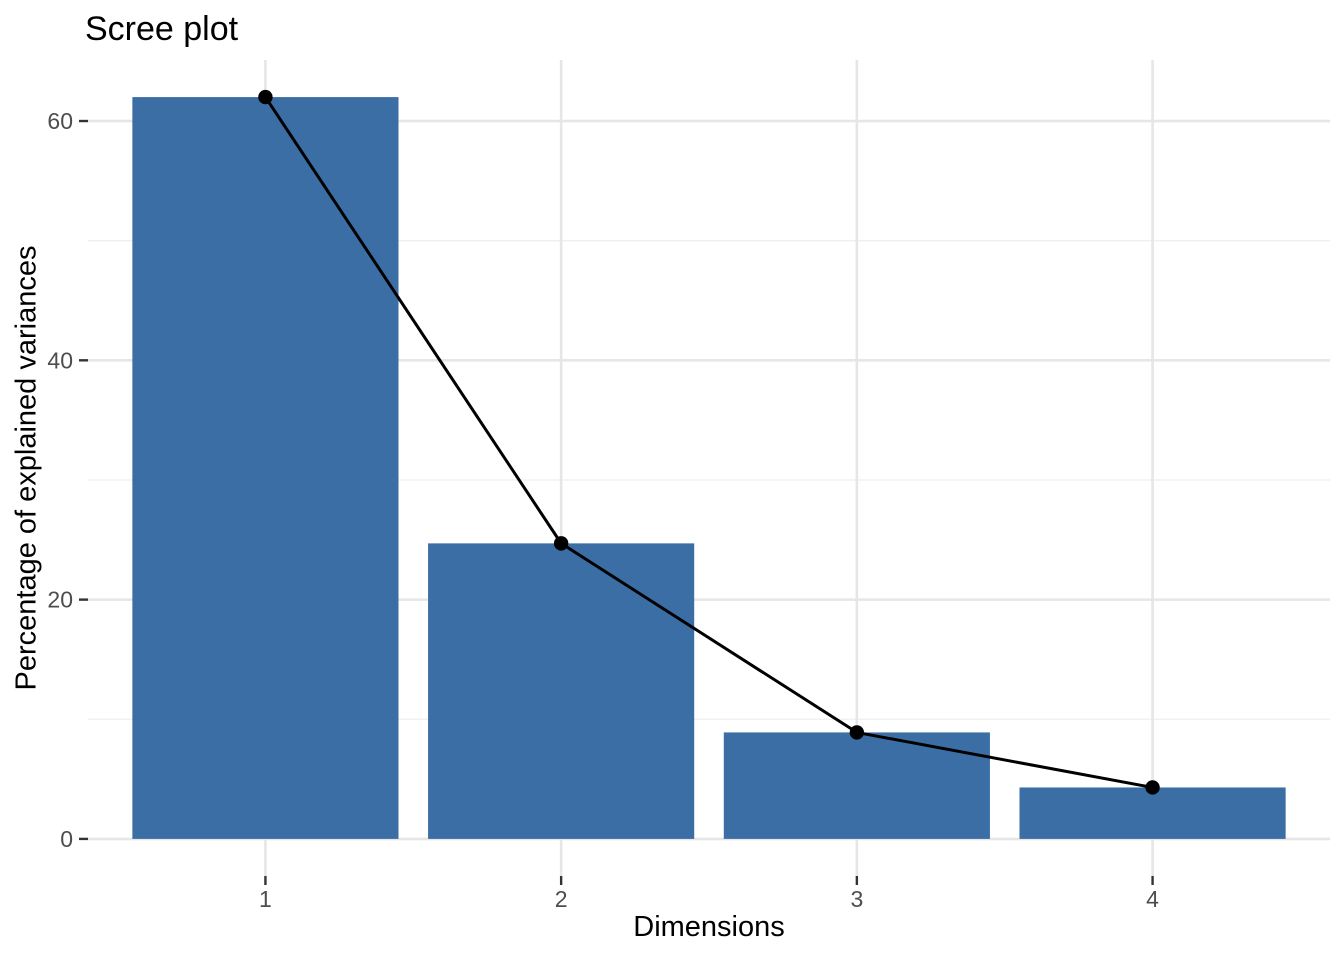  Describe the element at coordinates (856, 899) in the screenshot. I see `x-tick-label-3: 3` at that location.